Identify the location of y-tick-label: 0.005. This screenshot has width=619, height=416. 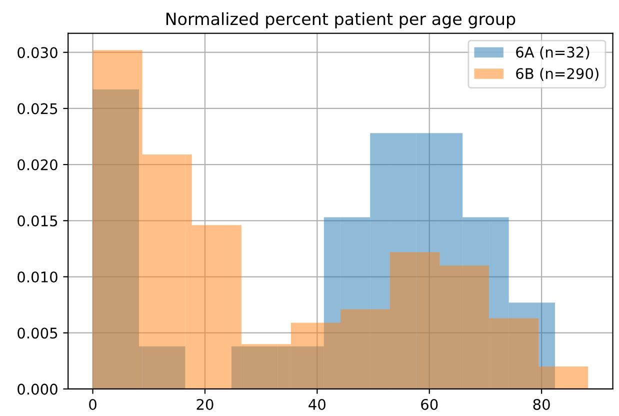
(38, 333).